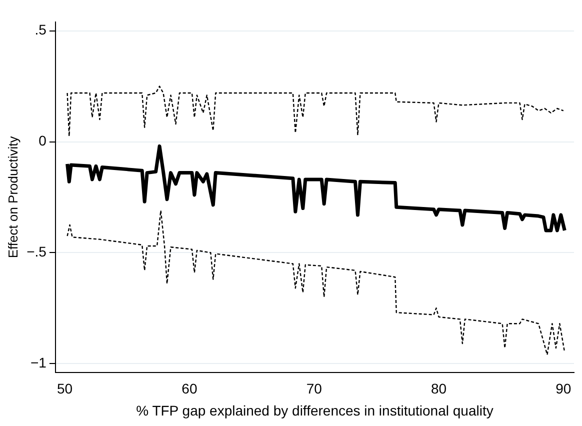 This screenshot has height=426, width=582. What do you see at coordinates (42, 140) in the screenshot?
I see `y-tick-label: 0` at bounding box center [42, 140].